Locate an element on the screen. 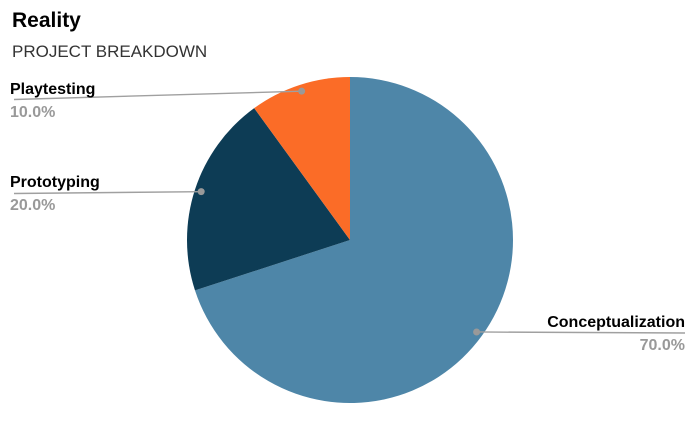 This screenshot has width=700, height=424. slice-percent-conceptualization: 70.0% is located at coordinates (662, 345).